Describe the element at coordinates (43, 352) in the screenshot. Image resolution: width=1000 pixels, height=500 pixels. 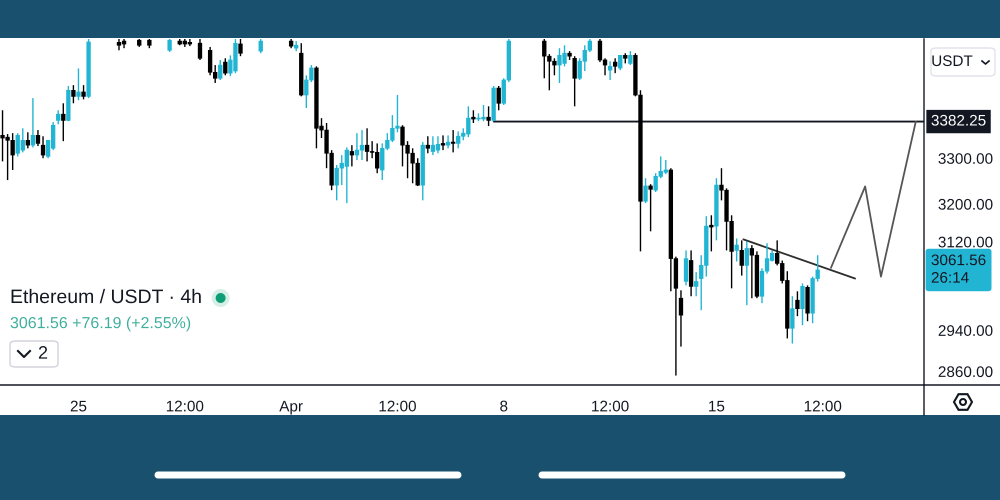
I see `annotation: 2` at that location.